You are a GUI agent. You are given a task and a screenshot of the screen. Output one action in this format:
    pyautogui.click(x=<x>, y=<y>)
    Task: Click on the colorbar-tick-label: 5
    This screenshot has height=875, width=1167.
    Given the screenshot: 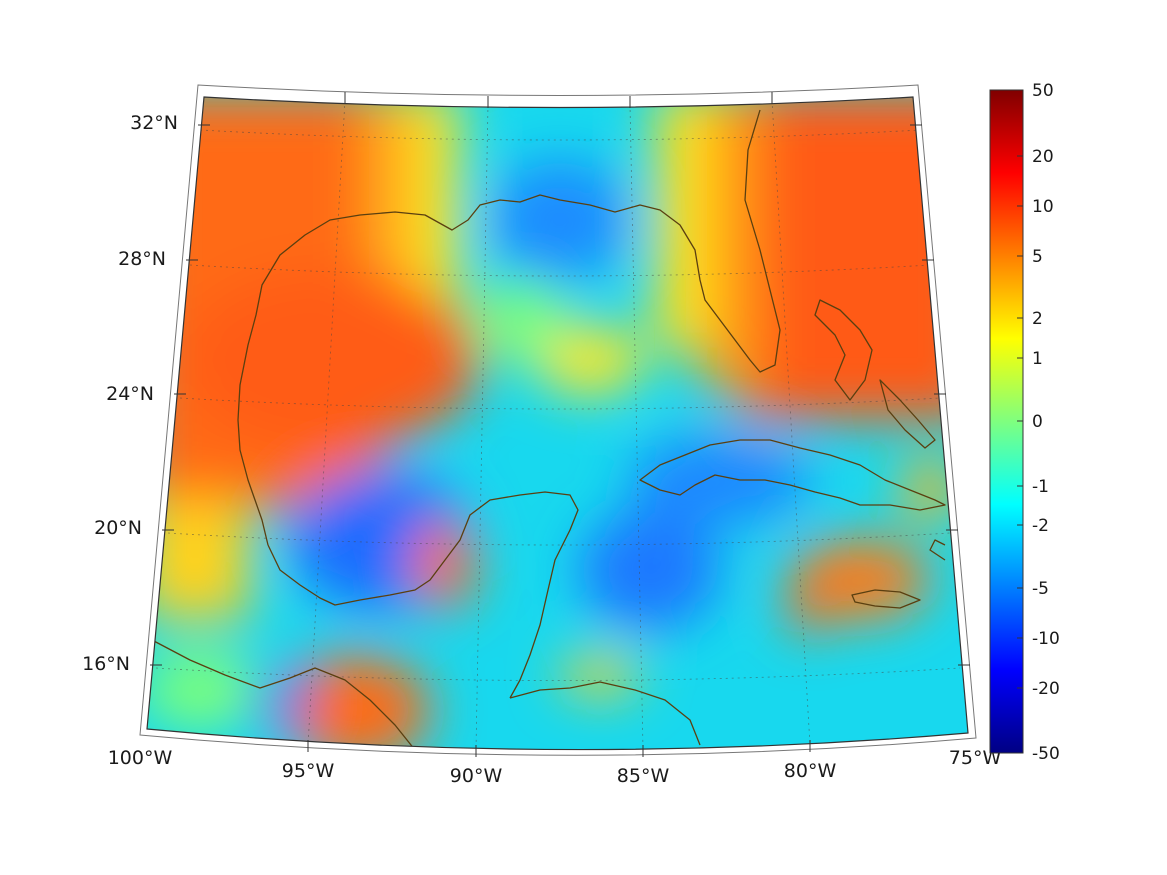 What is the action you would take?
    pyautogui.click(x=1037, y=257)
    